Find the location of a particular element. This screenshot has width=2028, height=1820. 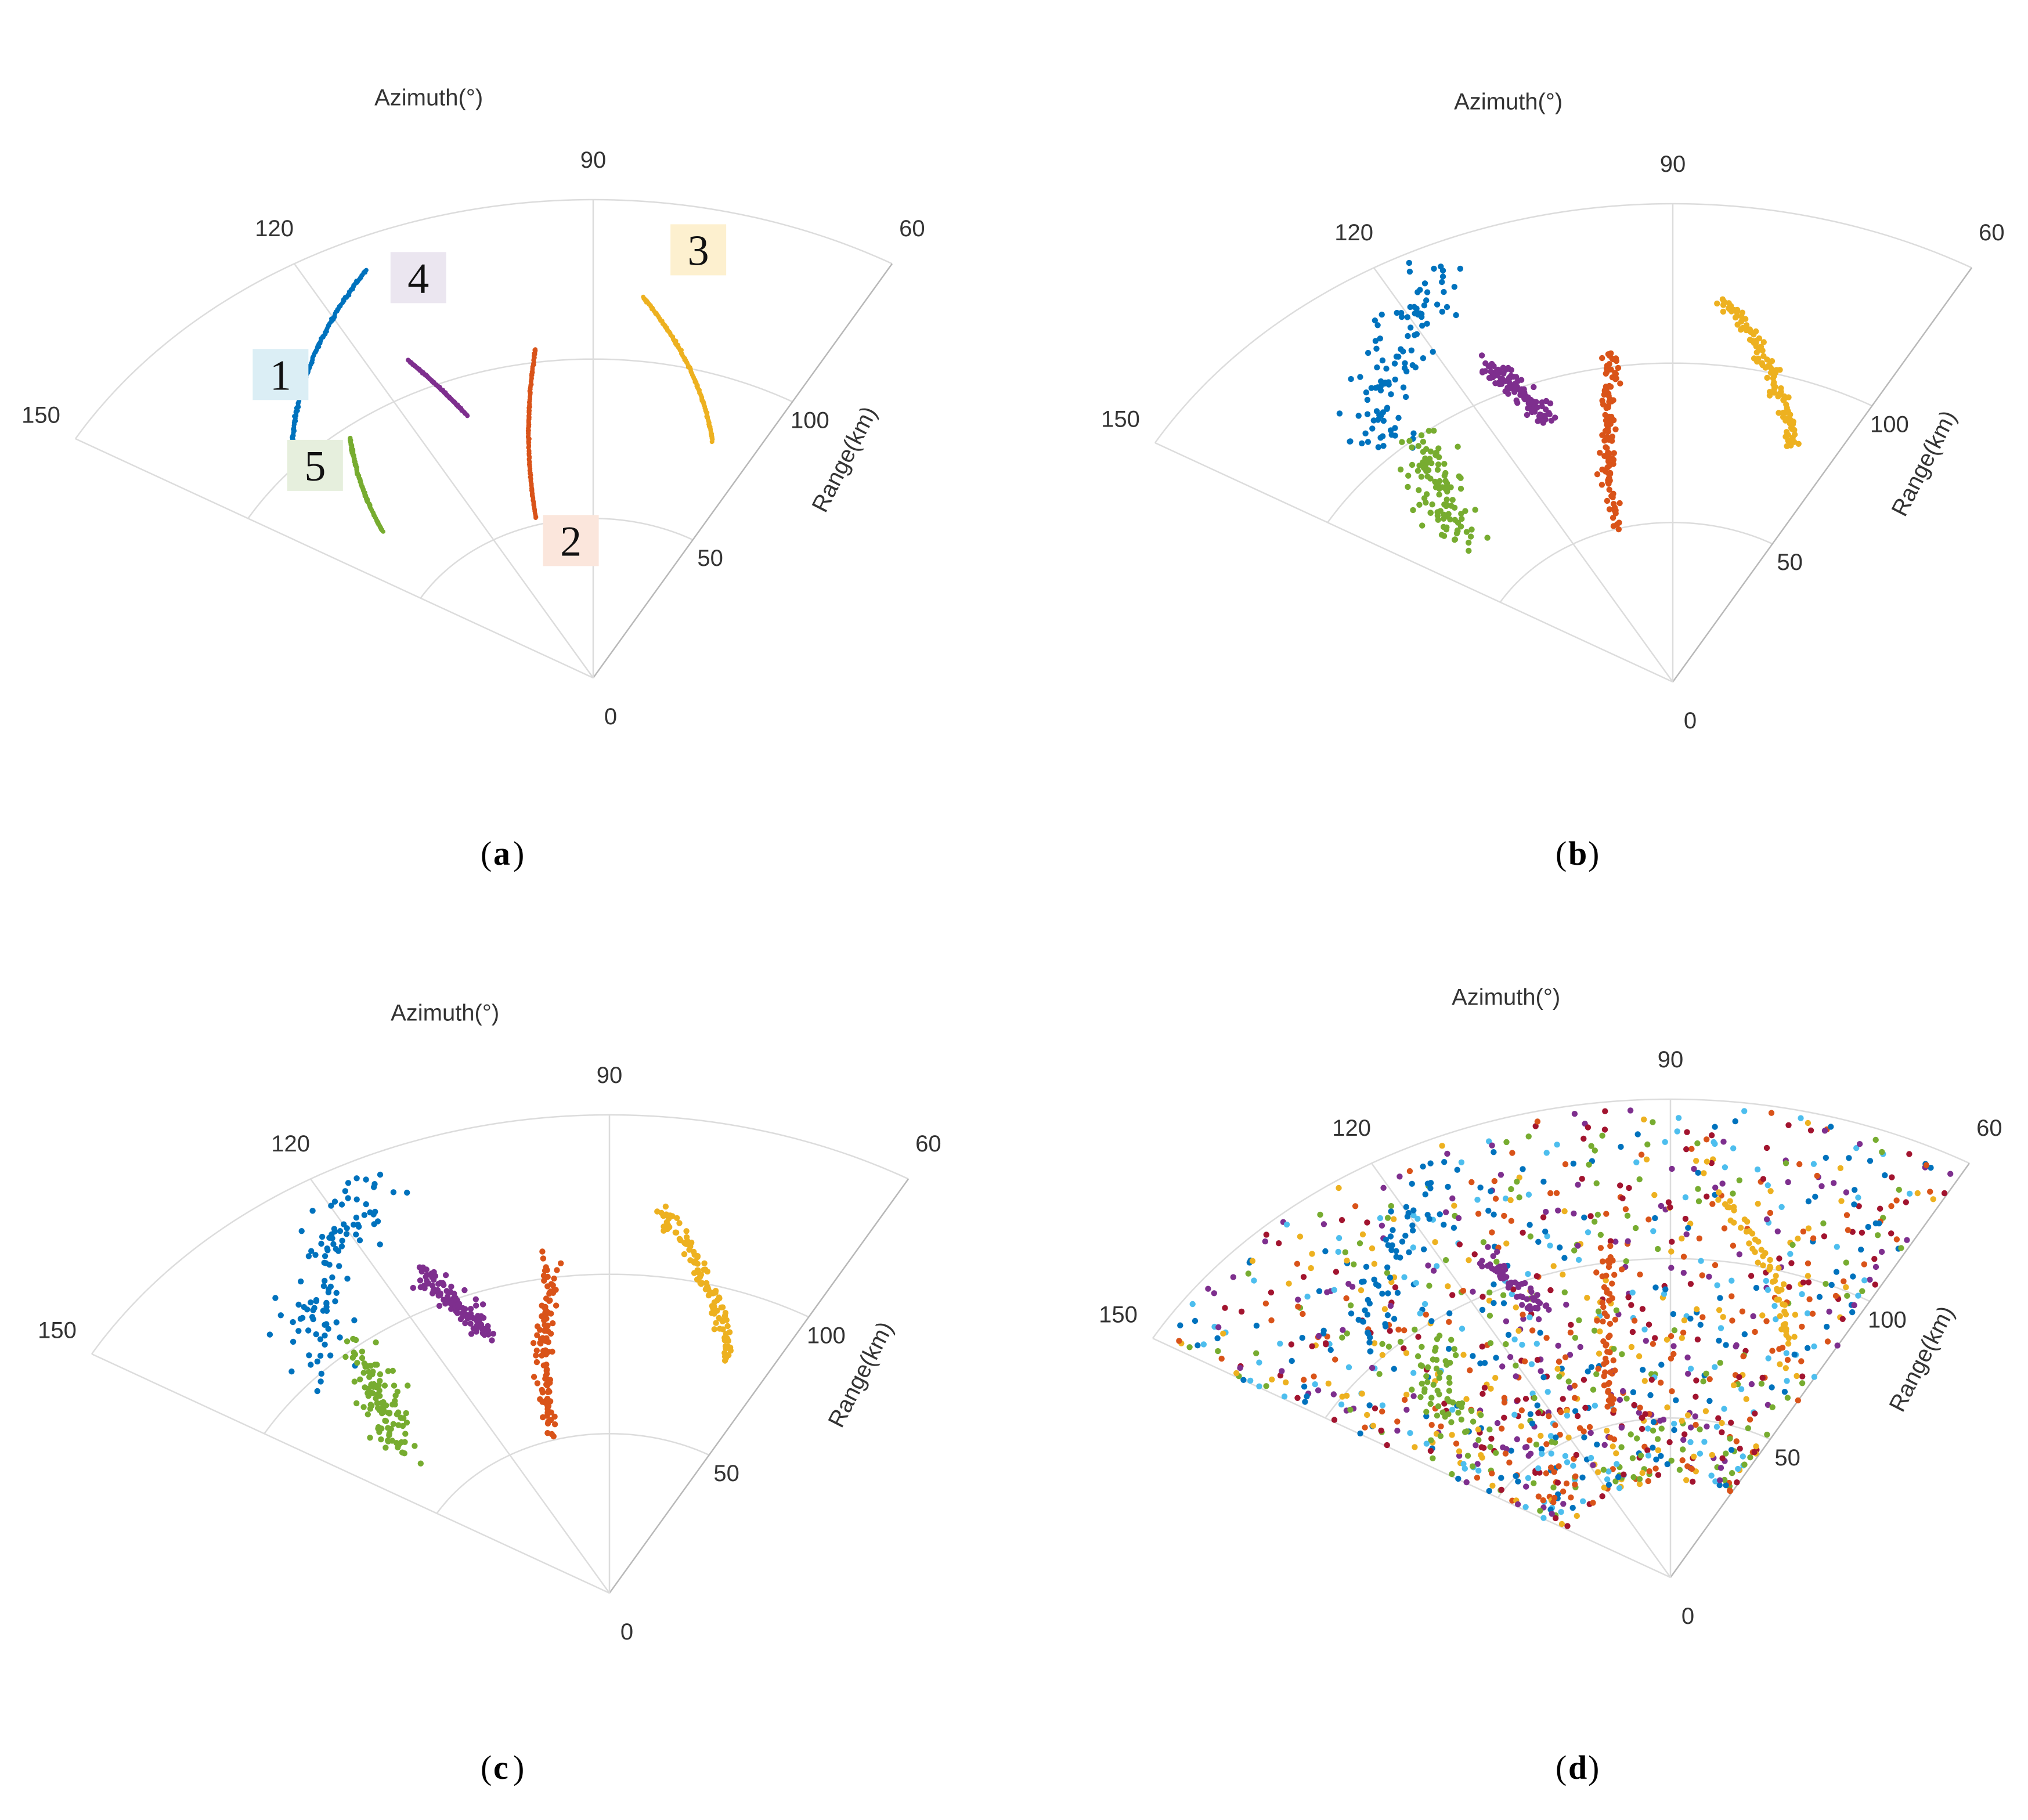

azimuth-title: Azimuth(°) is located at coordinates (445, 1013).